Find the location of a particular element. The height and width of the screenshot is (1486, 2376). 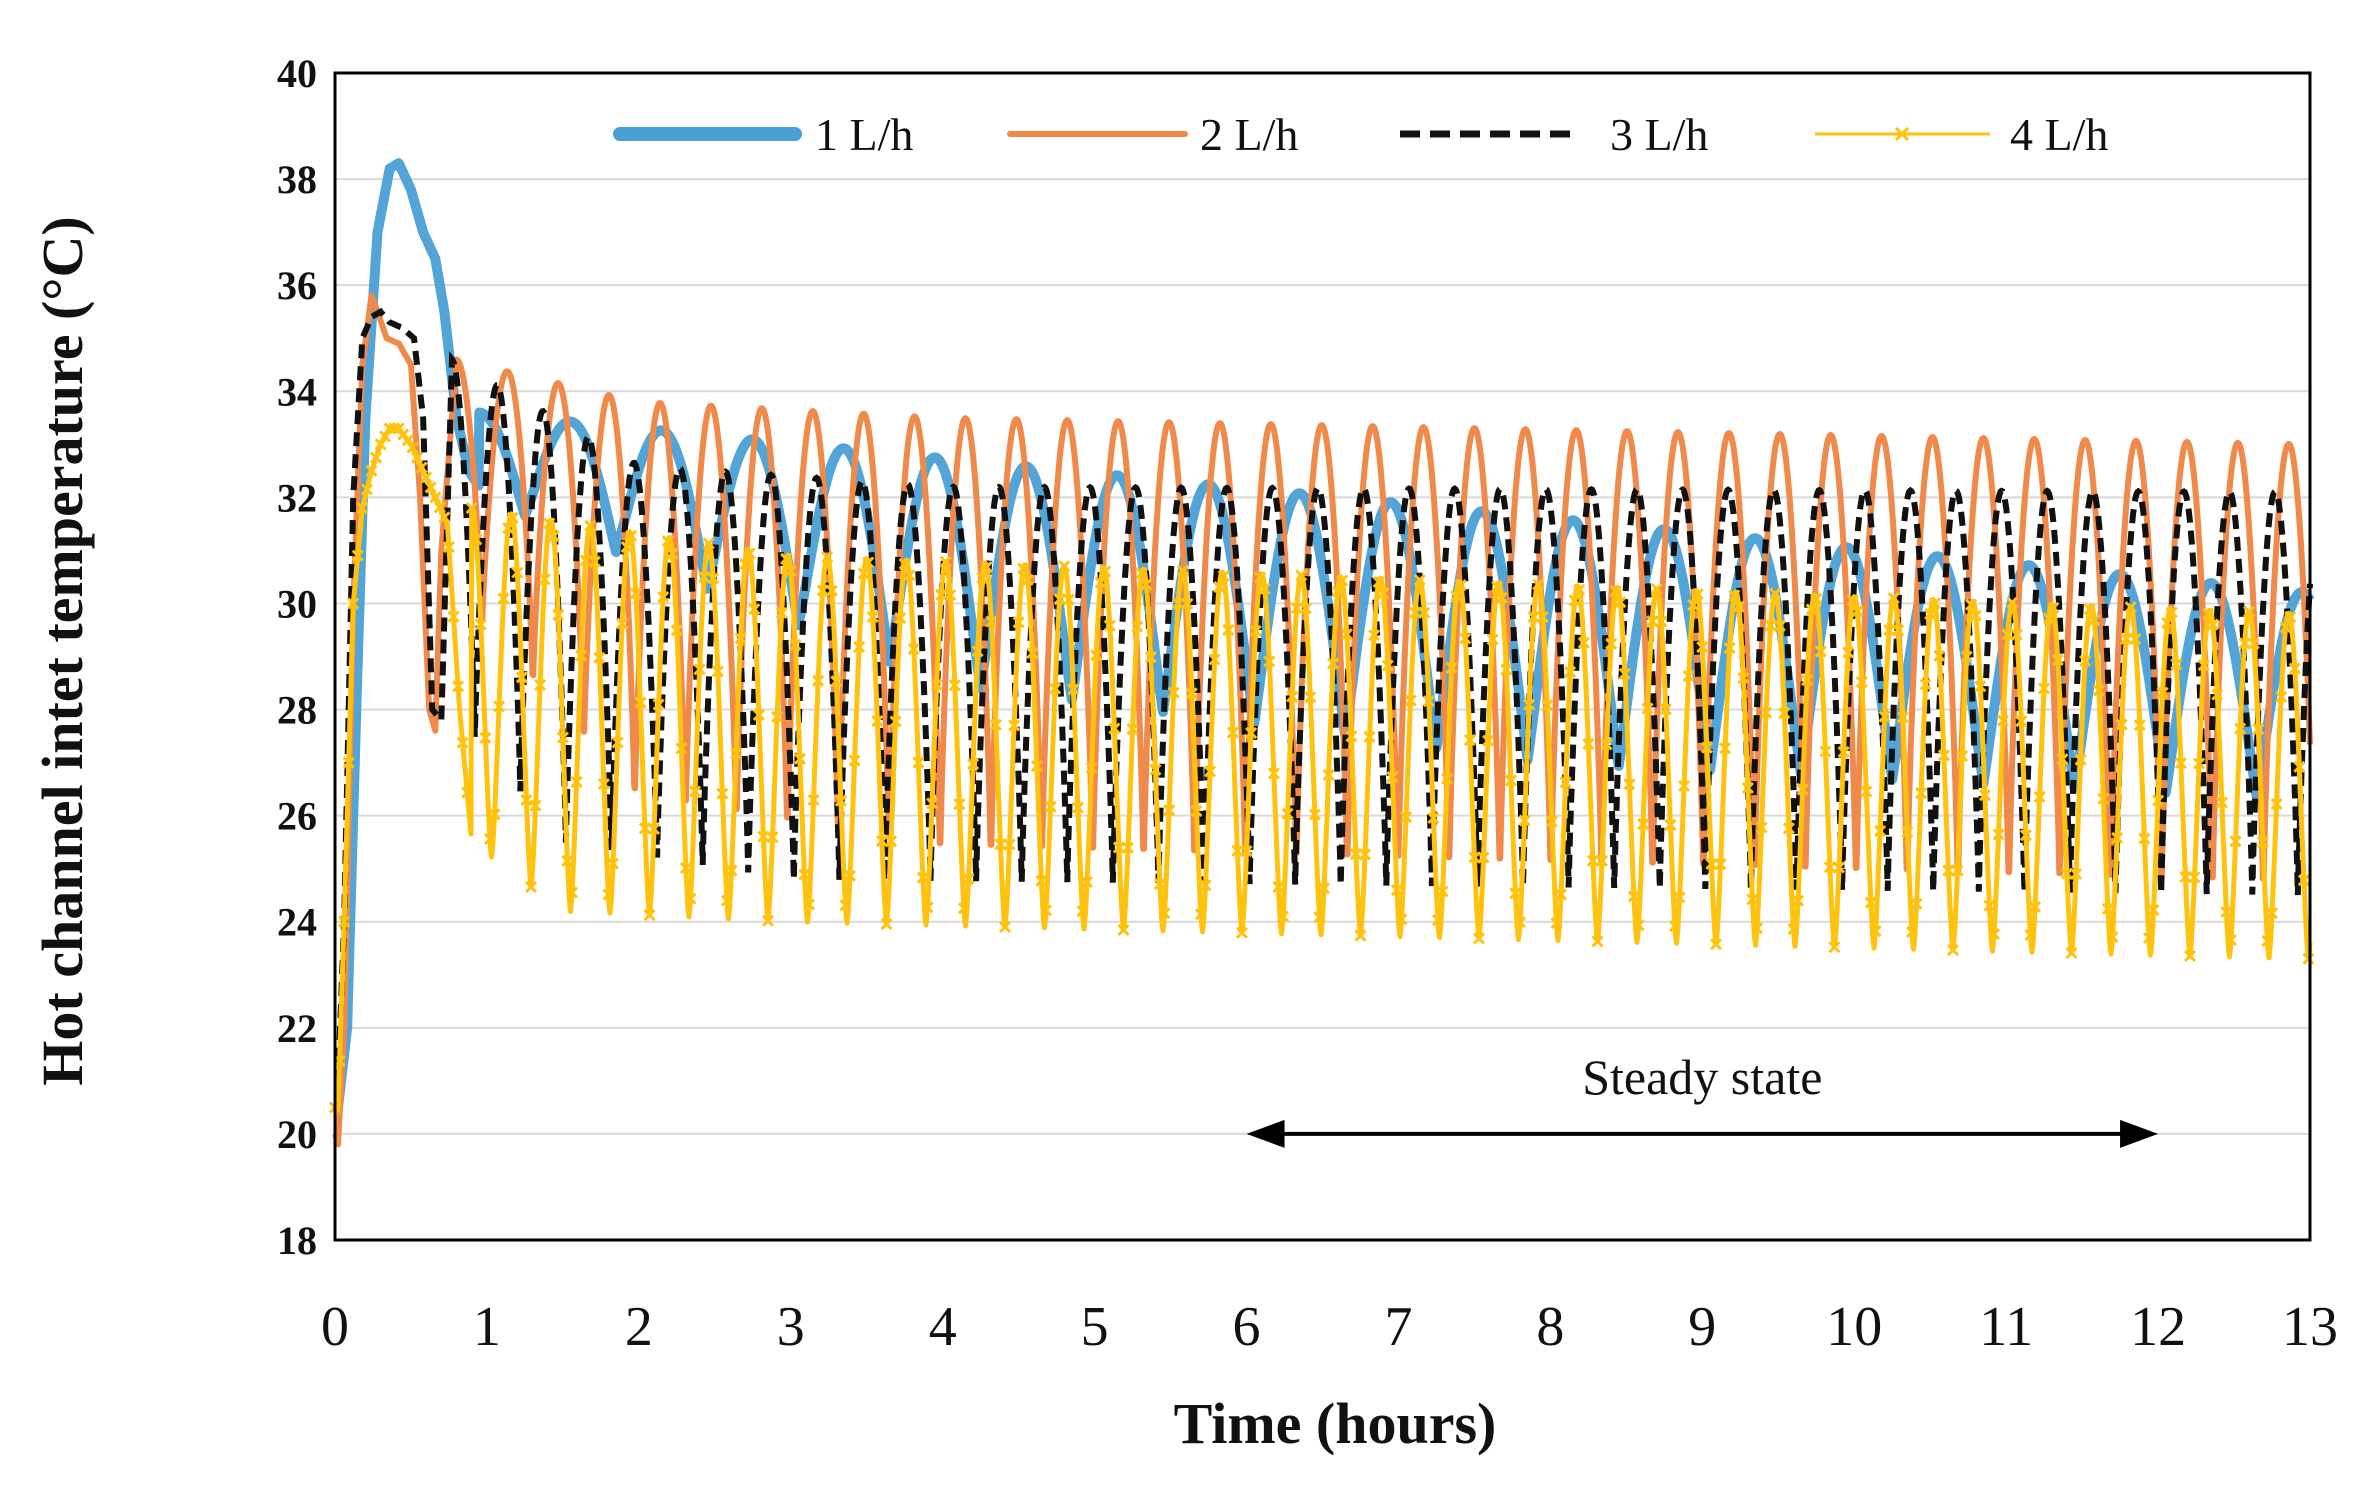

x-tick-12: 12 is located at coordinates (2158, 1327).